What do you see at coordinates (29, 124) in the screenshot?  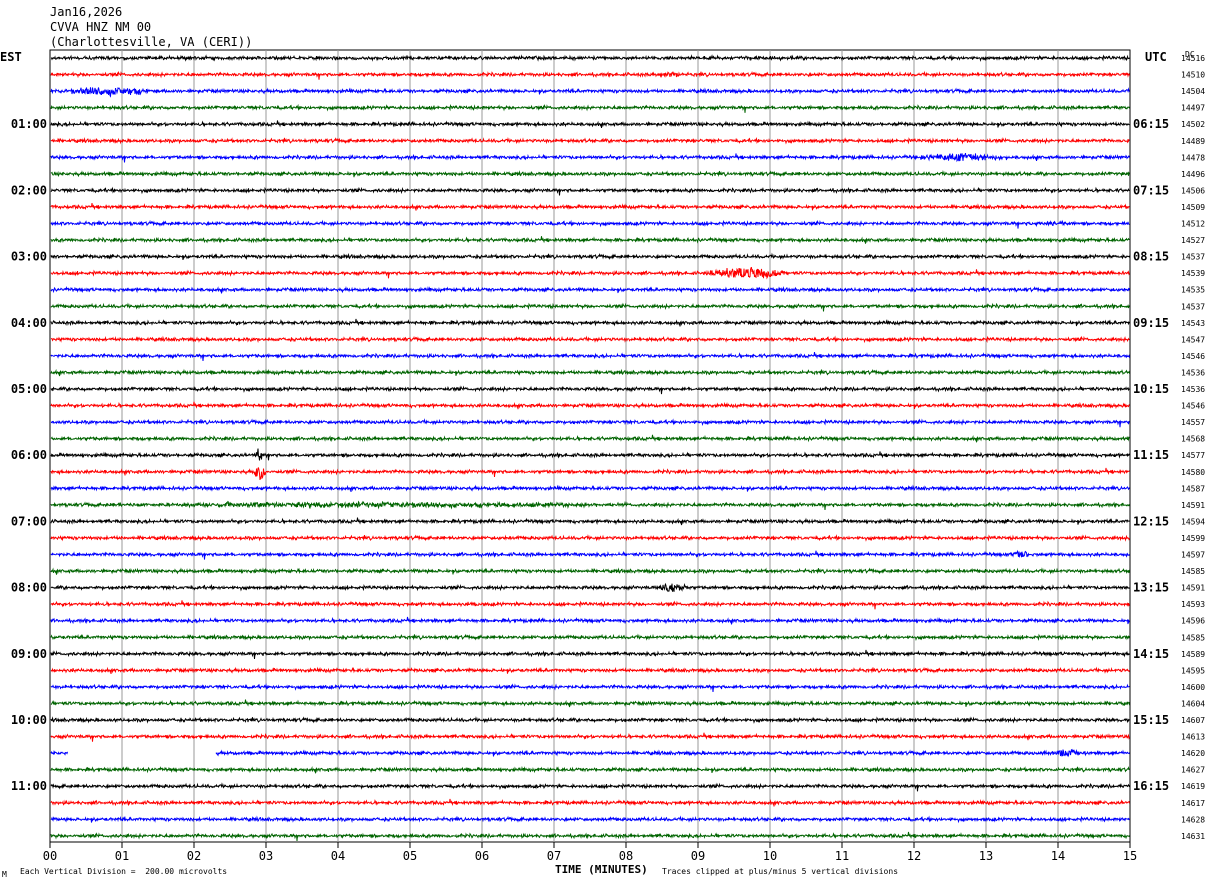 I see `left-hour-label: 01:00` at bounding box center [29, 124].